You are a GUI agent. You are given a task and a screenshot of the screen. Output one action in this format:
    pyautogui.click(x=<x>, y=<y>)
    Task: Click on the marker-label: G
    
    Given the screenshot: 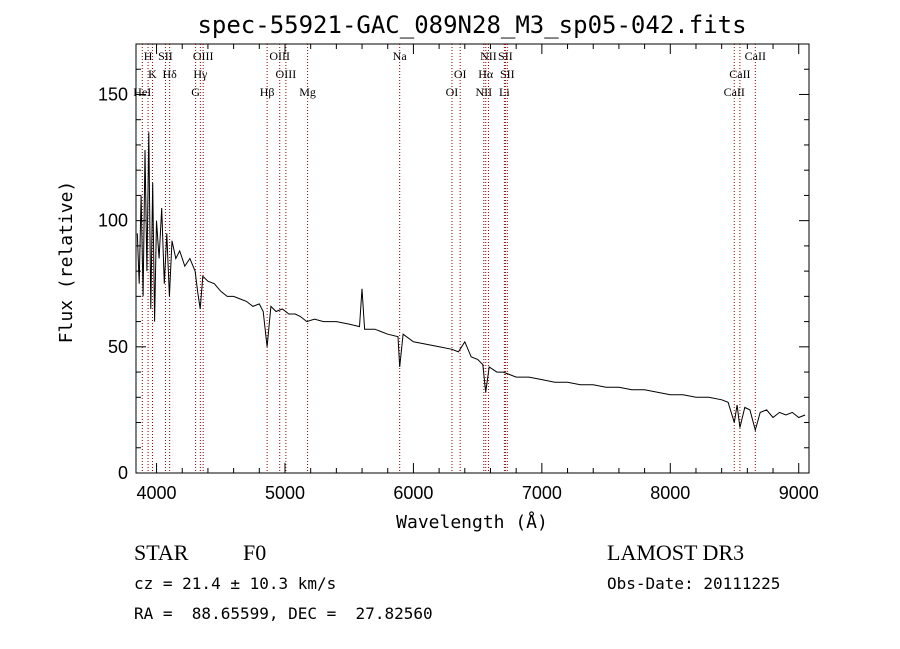 What is the action you would take?
    pyautogui.click(x=195, y=92)
    